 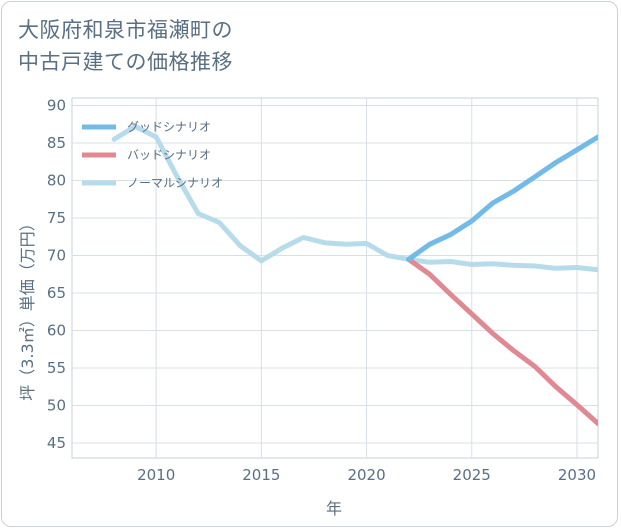 What do you see at coordinates (156, 475) in the screenshot?
I see `x-tick-label: 2010` at bounding box center [156, 475].